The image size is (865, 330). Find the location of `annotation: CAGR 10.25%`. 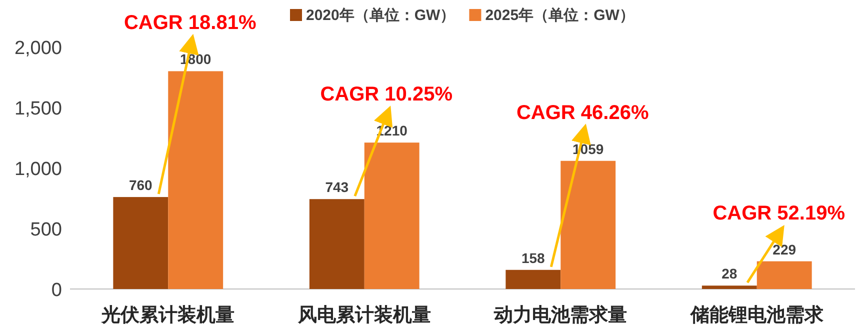

annotation: CAGR 10.25% is located at coordinates (386, 95).